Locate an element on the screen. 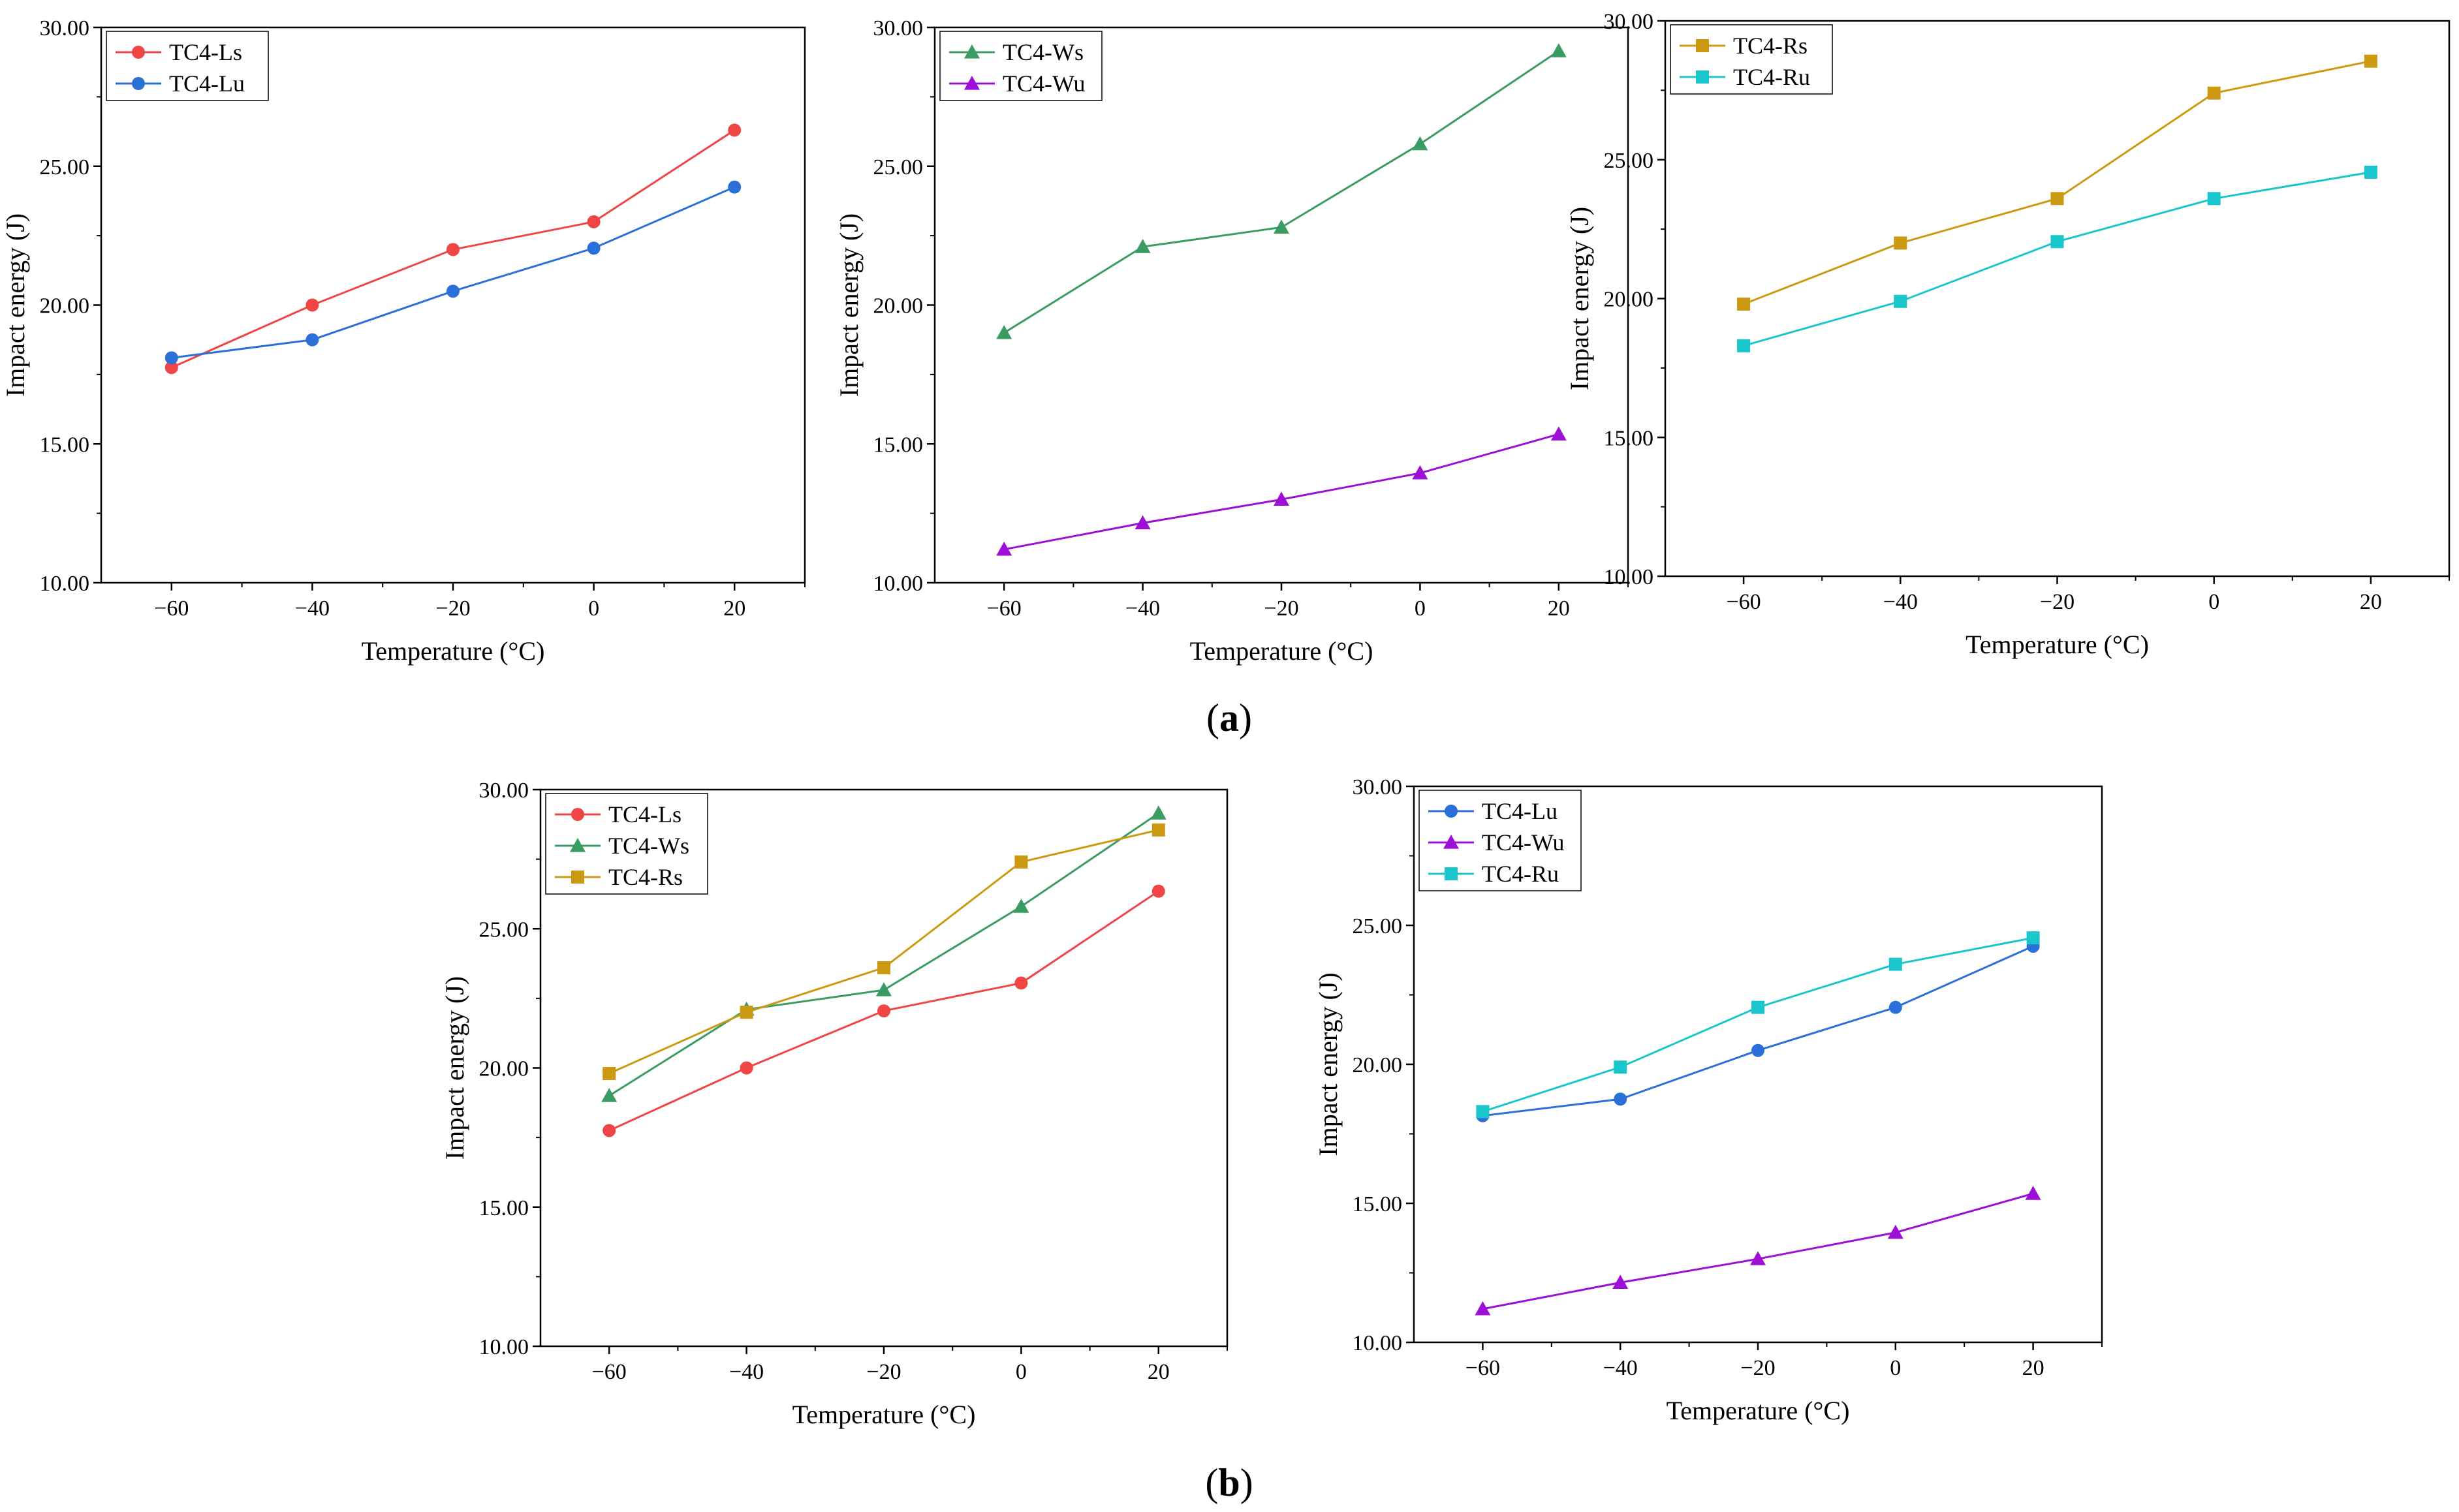 The image size is (2459, 1512). legend-label: TC4-Ru is located at coordinates (1772, 77).